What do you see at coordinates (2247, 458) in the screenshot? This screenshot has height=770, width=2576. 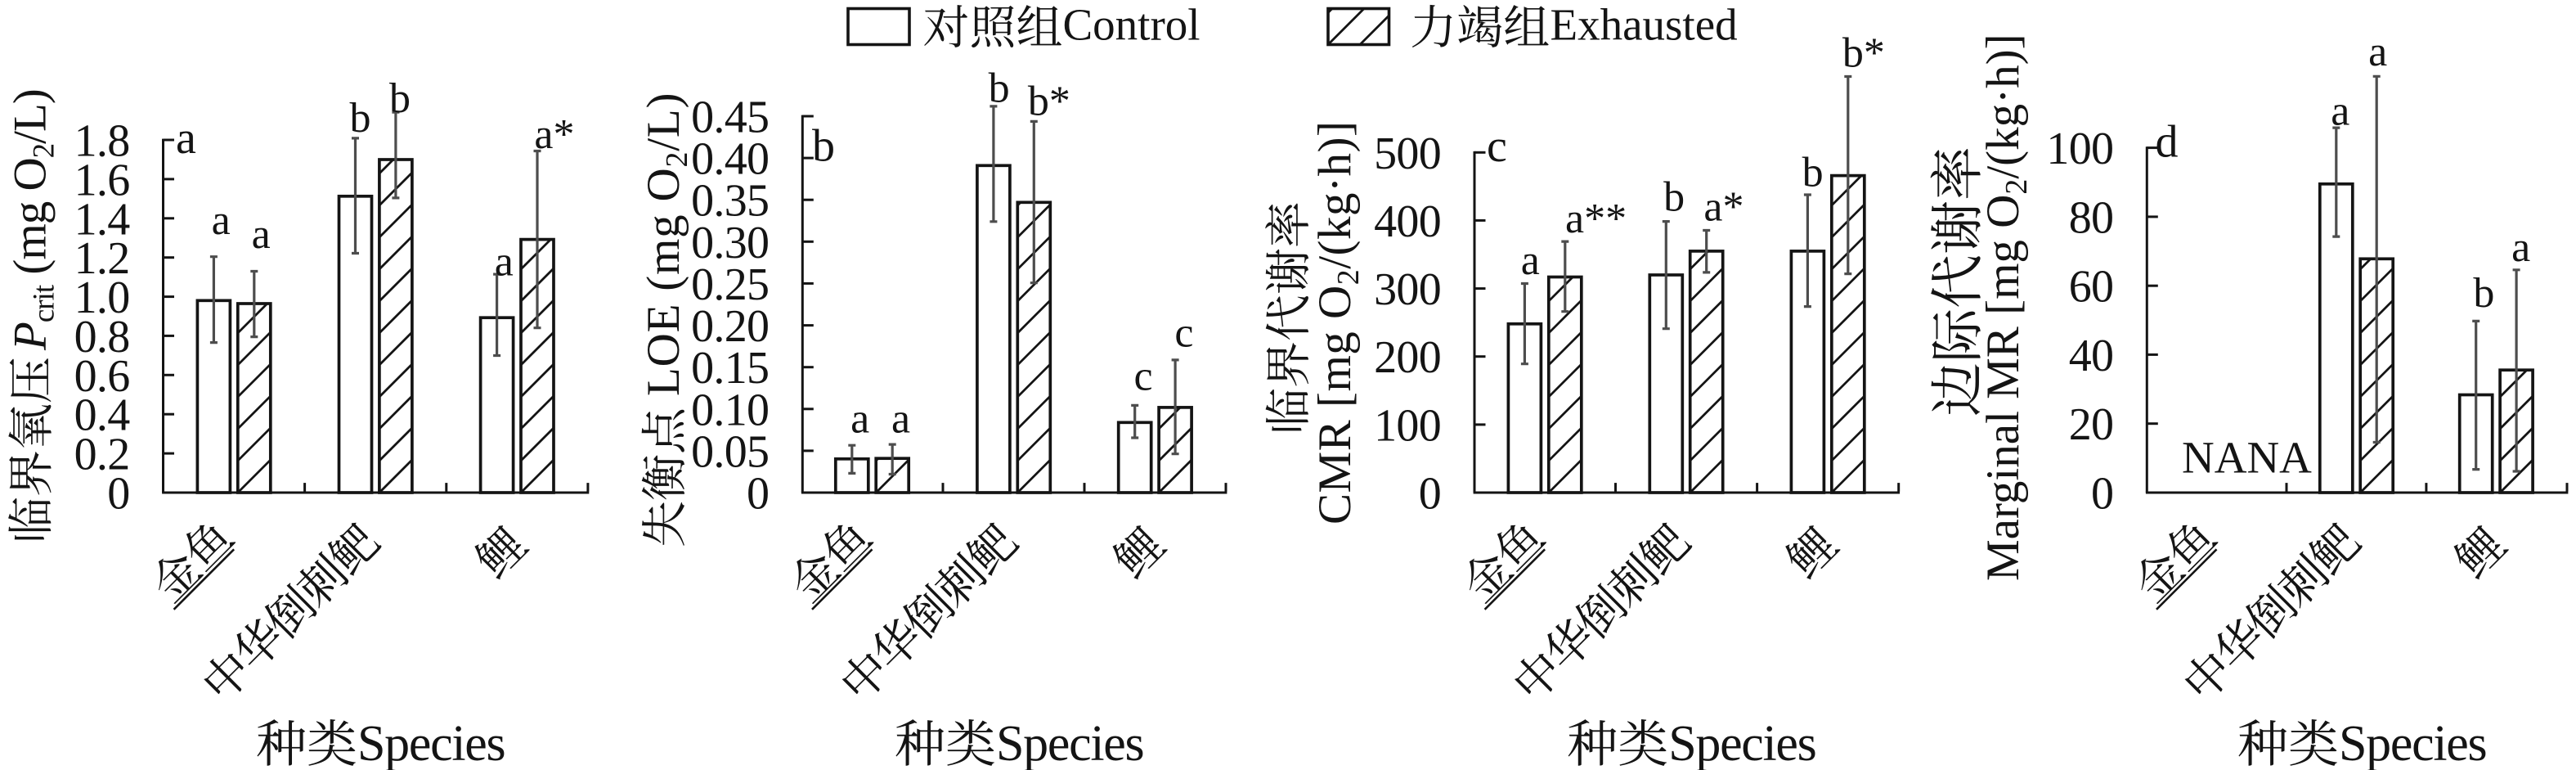 I see `svg-text: NANA` at bounding box center [2247, 458].